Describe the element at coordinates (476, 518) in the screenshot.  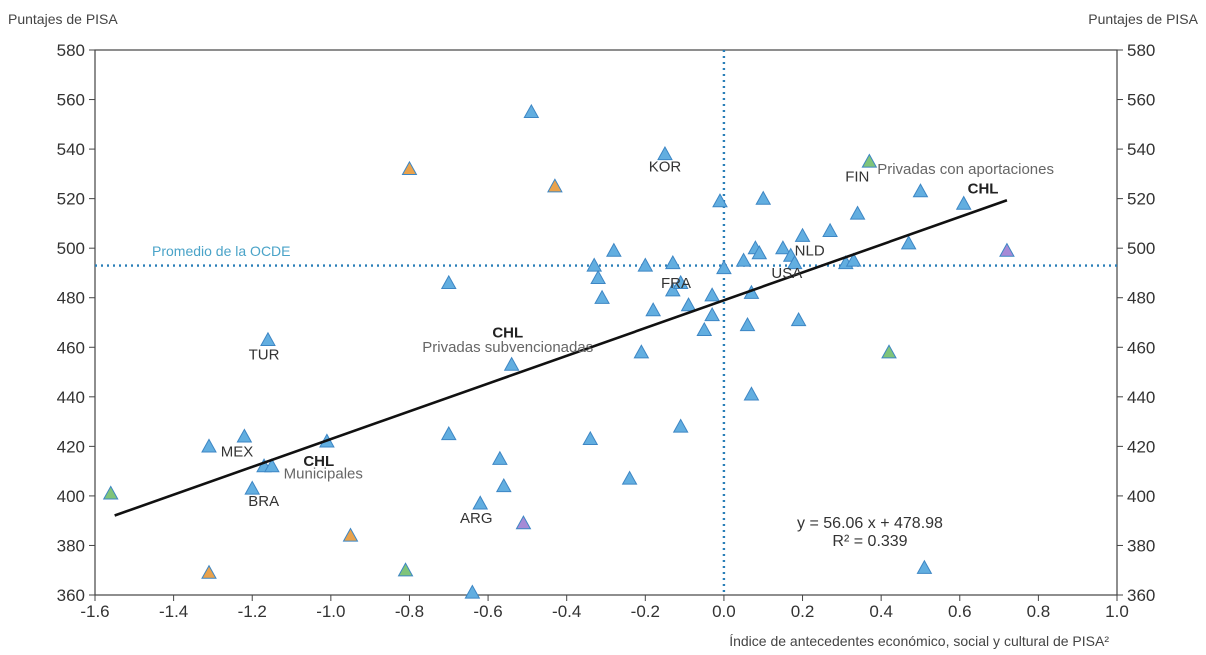
I see `point-label: ARG` at that location.